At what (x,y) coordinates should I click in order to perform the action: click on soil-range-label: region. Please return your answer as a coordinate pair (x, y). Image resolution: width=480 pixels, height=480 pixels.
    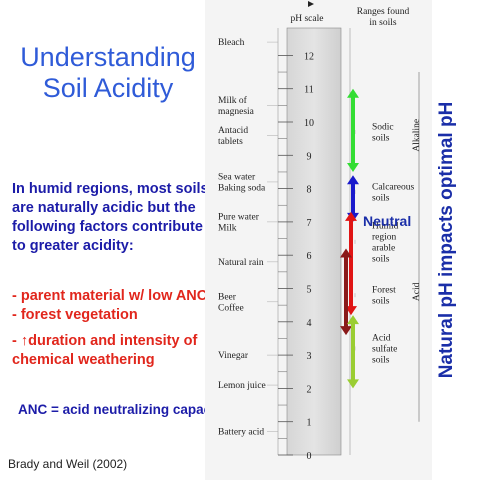
    Looking at the image, I should click on (384, 237).